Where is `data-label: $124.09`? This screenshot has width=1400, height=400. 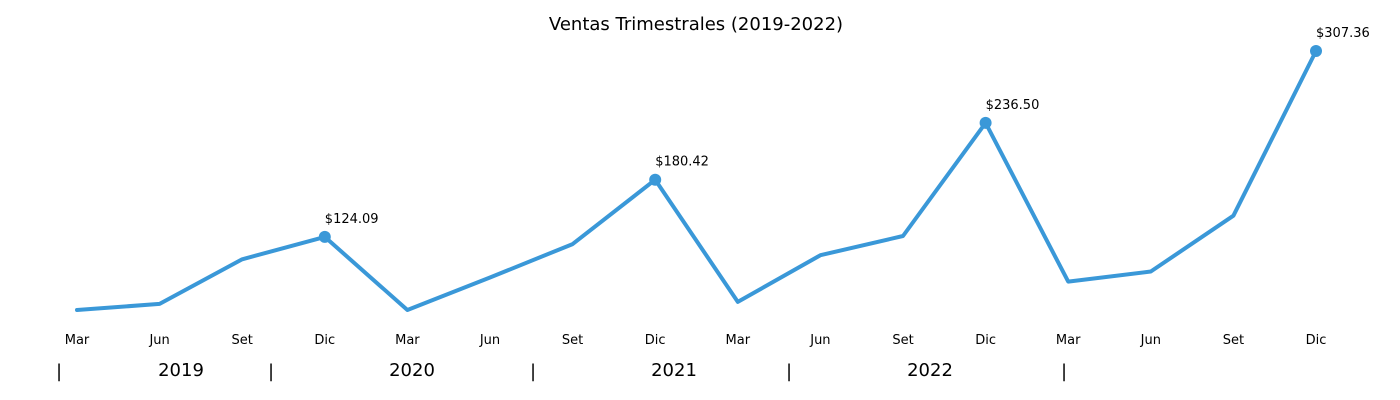 data-label: $124.09 is located at coordinates (352, 219).